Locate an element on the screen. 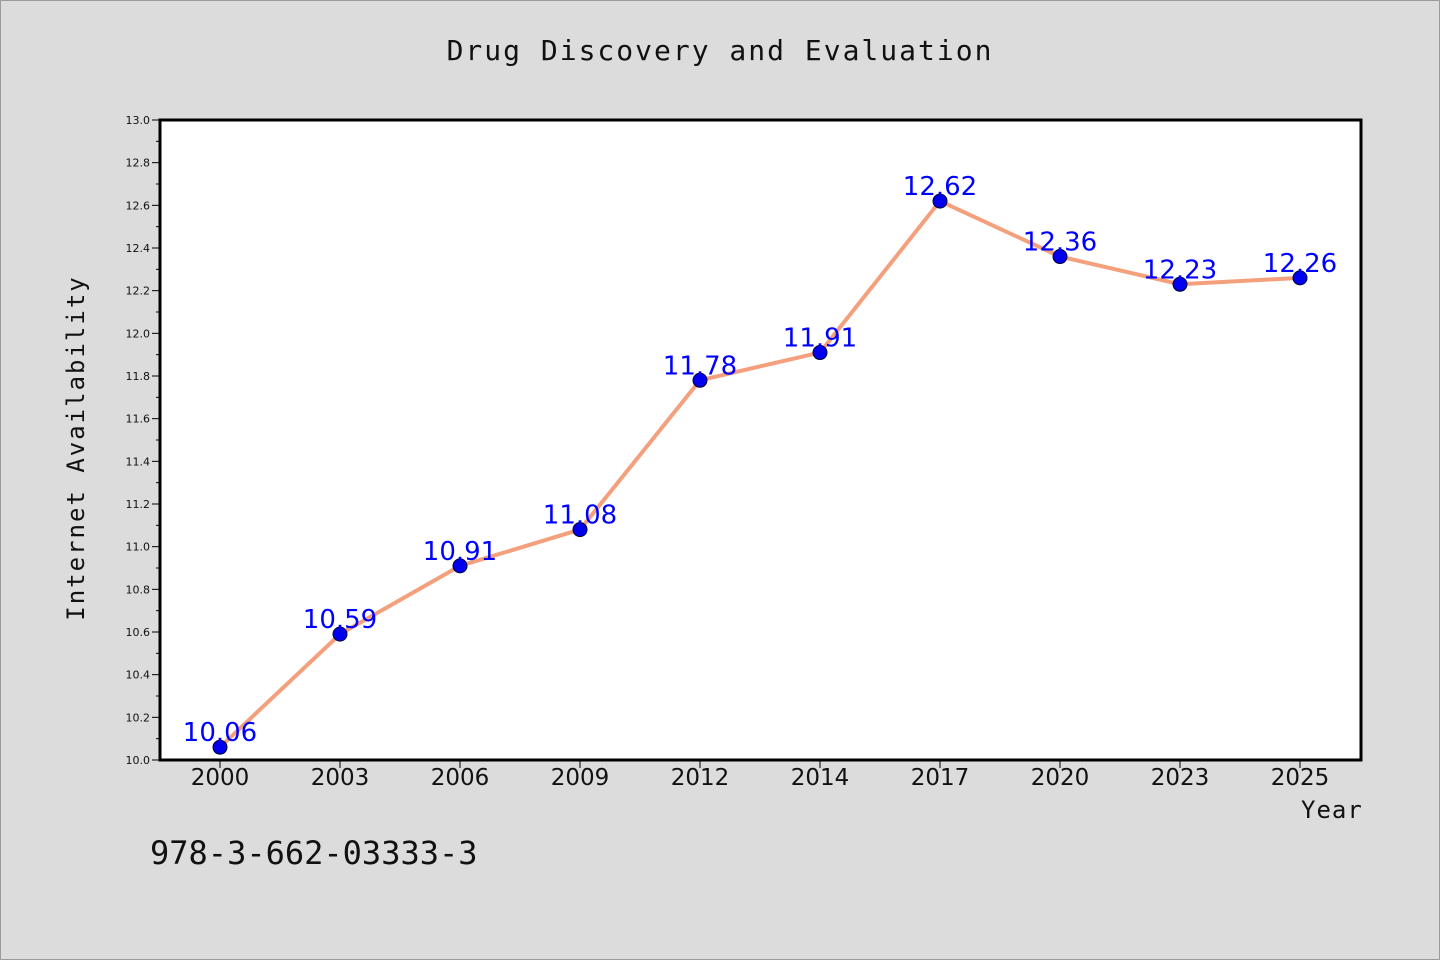  y-tick-label: 11.8 is located at coordinates (138, 376).